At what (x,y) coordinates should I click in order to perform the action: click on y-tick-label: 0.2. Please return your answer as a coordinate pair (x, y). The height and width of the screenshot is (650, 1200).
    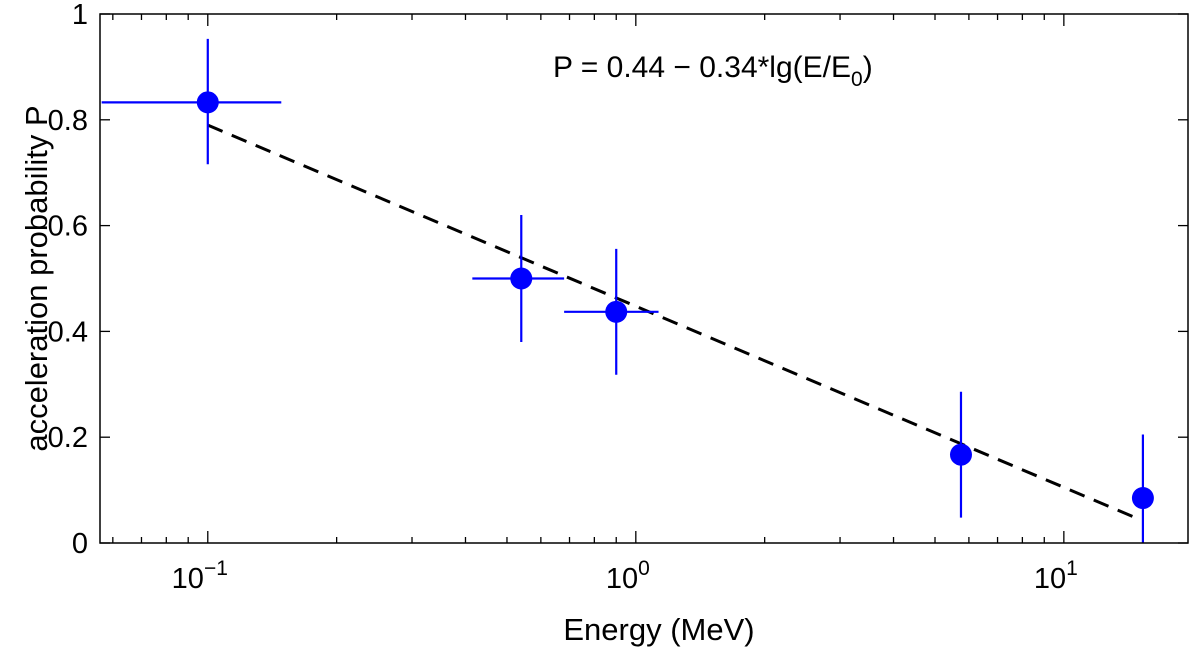
    Looking at the image, I should click on (68, 438).